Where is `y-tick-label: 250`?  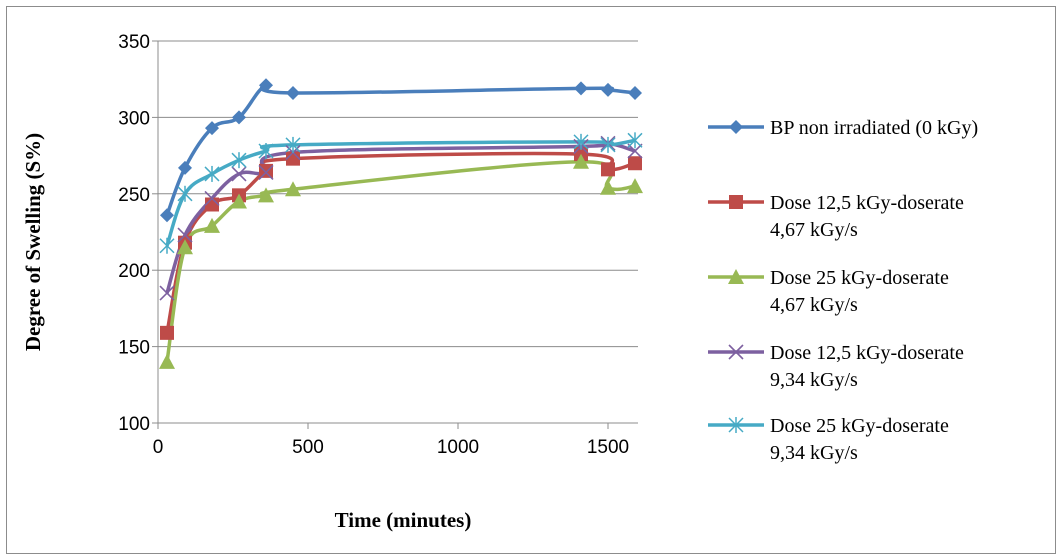 y-tick-label: 250 is located at coordinates (134, 195).